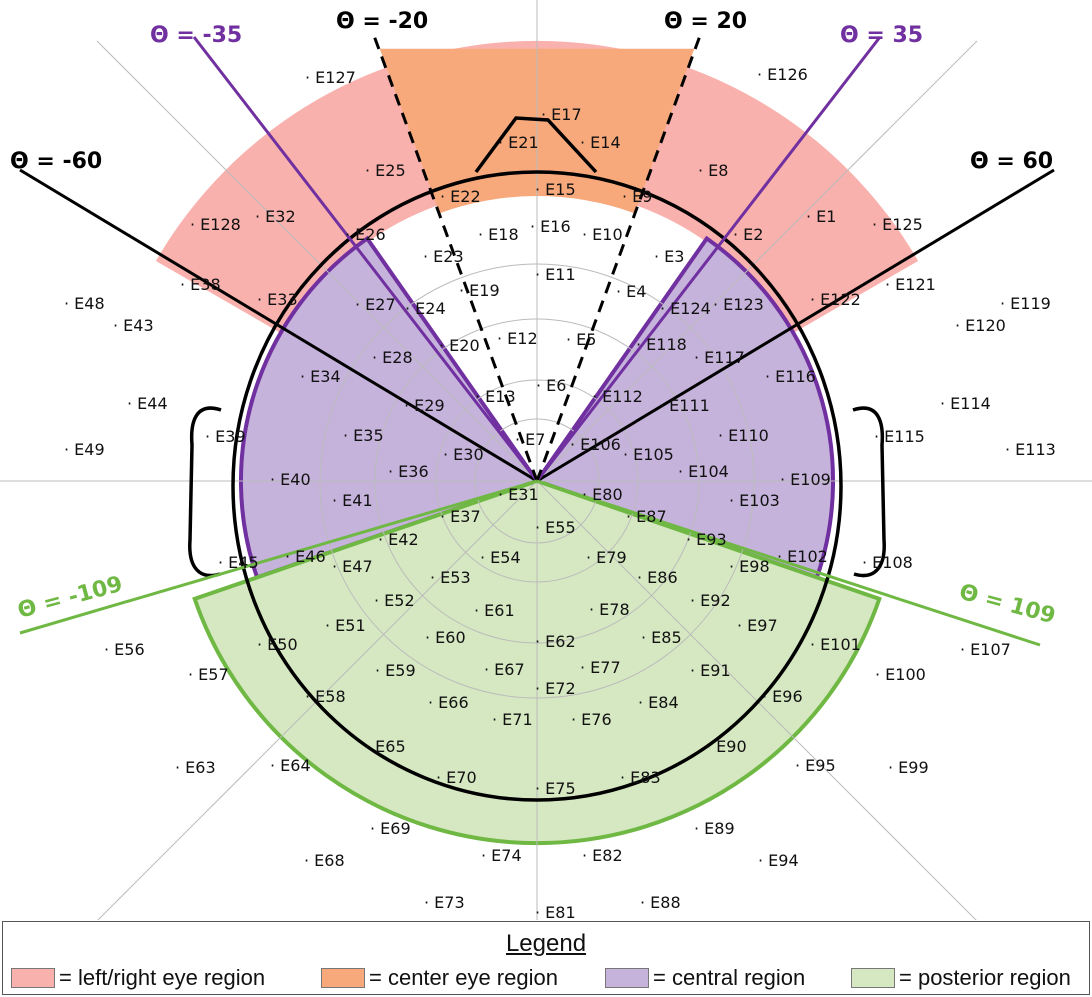  I want to click on electrode-label-e115: · E115, so click(899, 436).